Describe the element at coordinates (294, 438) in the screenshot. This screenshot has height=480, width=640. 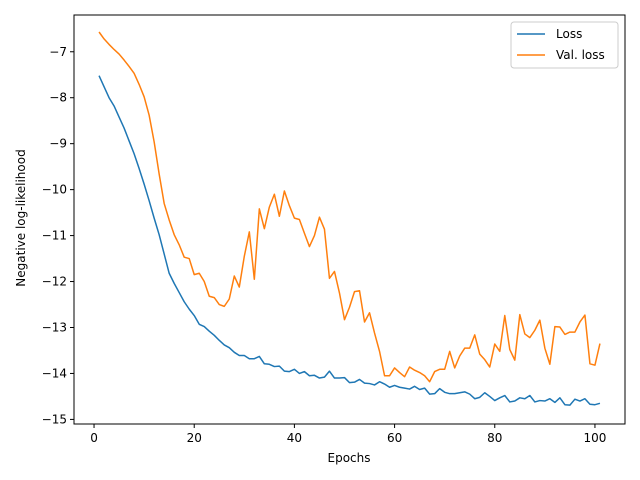
I see `x-tick-label: 40` at that location.